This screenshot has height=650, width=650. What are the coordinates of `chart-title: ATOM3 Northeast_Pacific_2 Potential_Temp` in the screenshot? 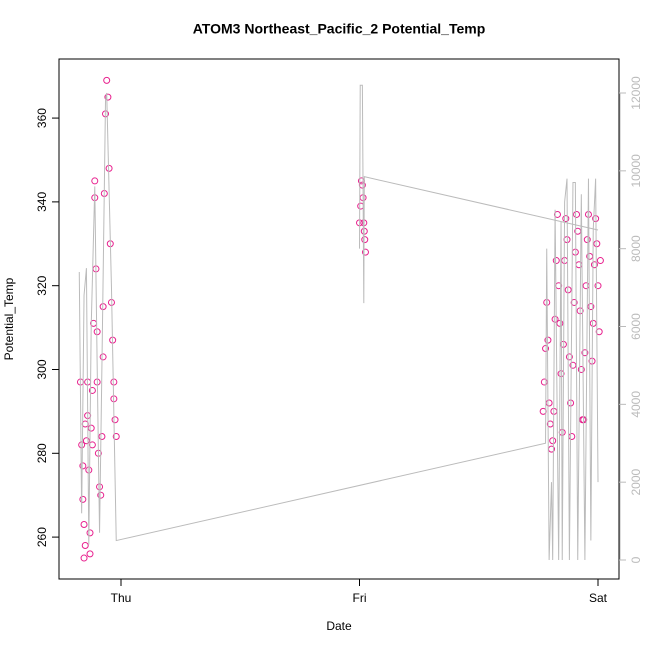 It's located at (339, 29).